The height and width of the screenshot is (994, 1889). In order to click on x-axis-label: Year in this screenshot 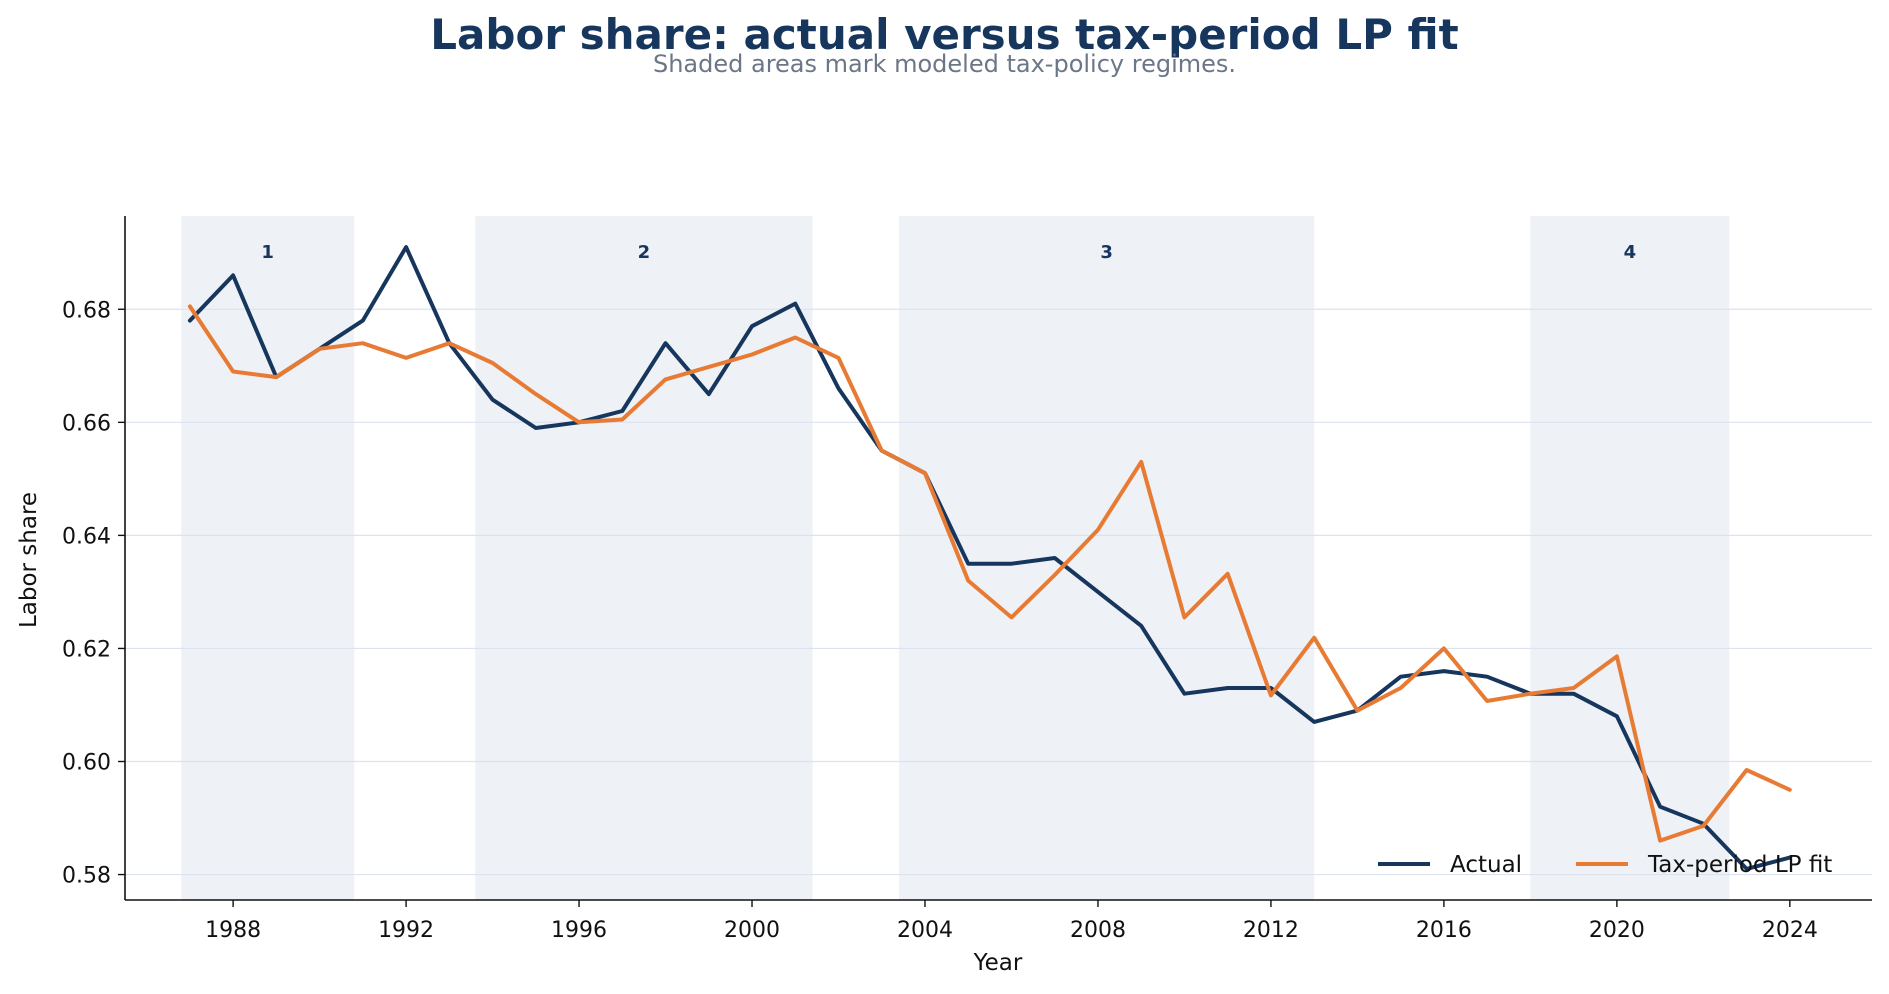, I will do `click(998, 963)`.